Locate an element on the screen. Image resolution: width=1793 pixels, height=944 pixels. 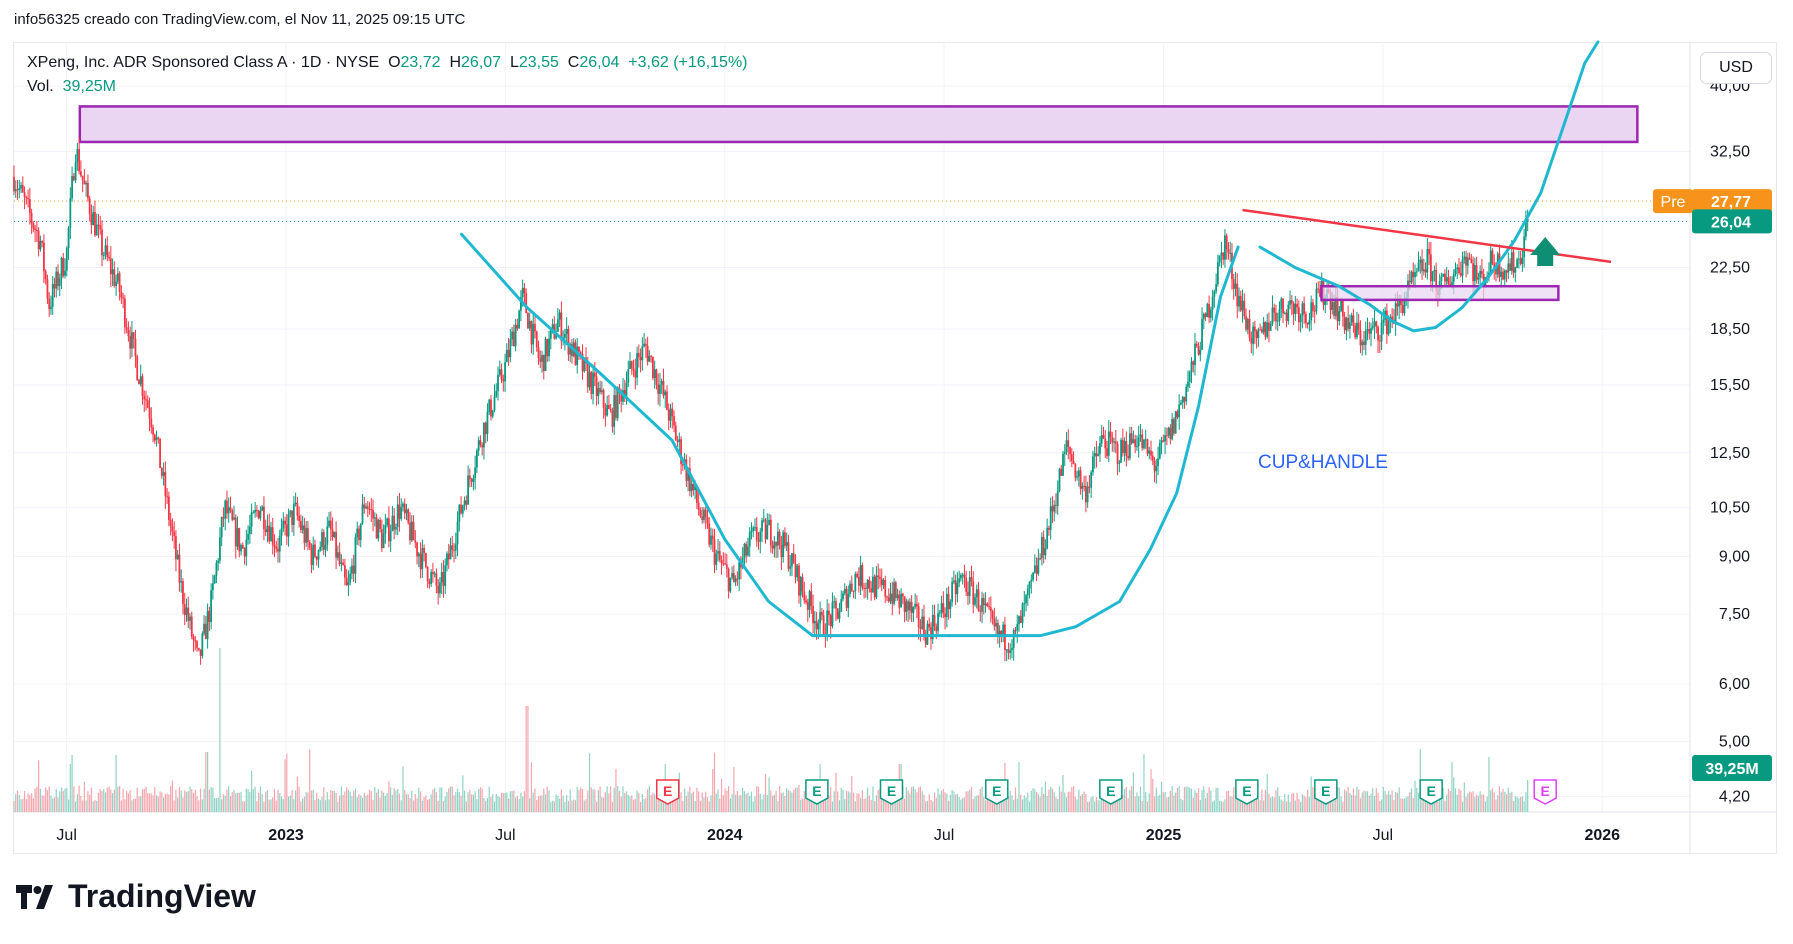
currency-button: USD is located at coordinates (1736, 68).